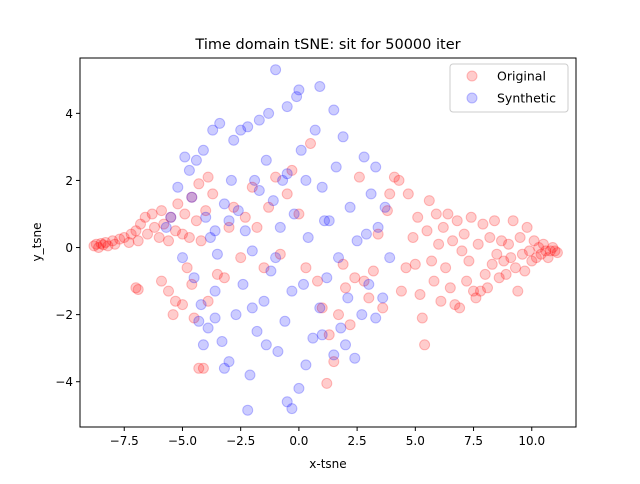 The height and width of the screenshot is (484, 640). What do you see at coordinates (240, 441) in the screenshot?
I see `x-tick-label: −2.5` at bounding box center [240, 441].